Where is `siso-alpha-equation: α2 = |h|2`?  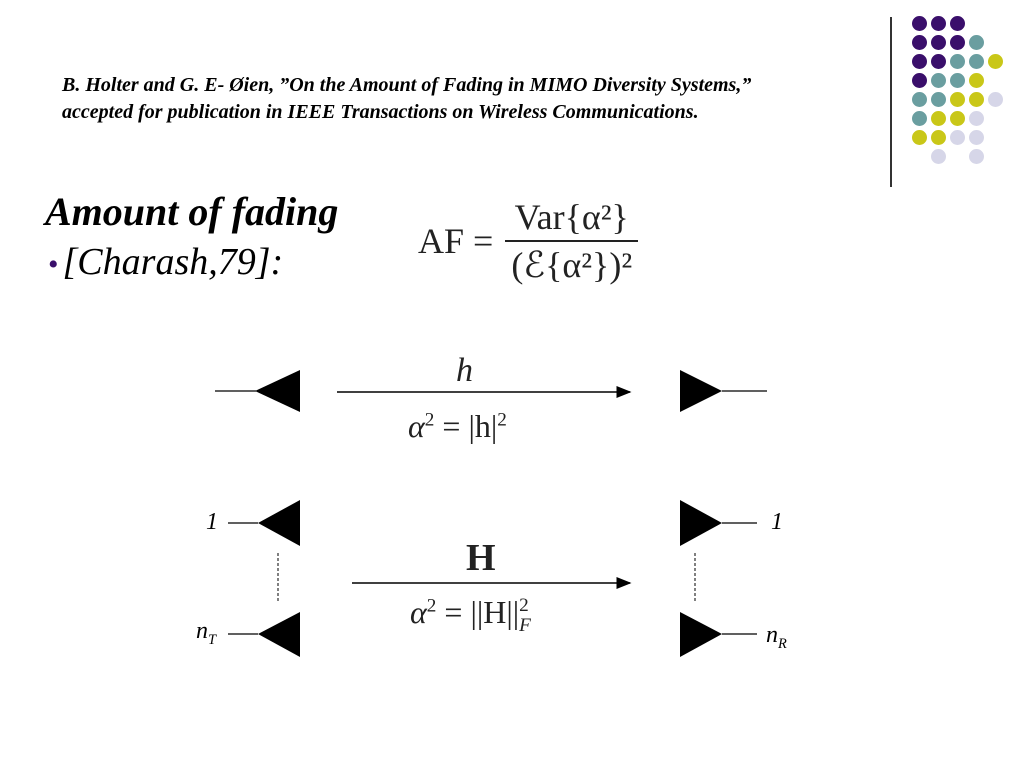
siso-alpha-equation: α2 = |h|2 is located at coordinates (457, 426).